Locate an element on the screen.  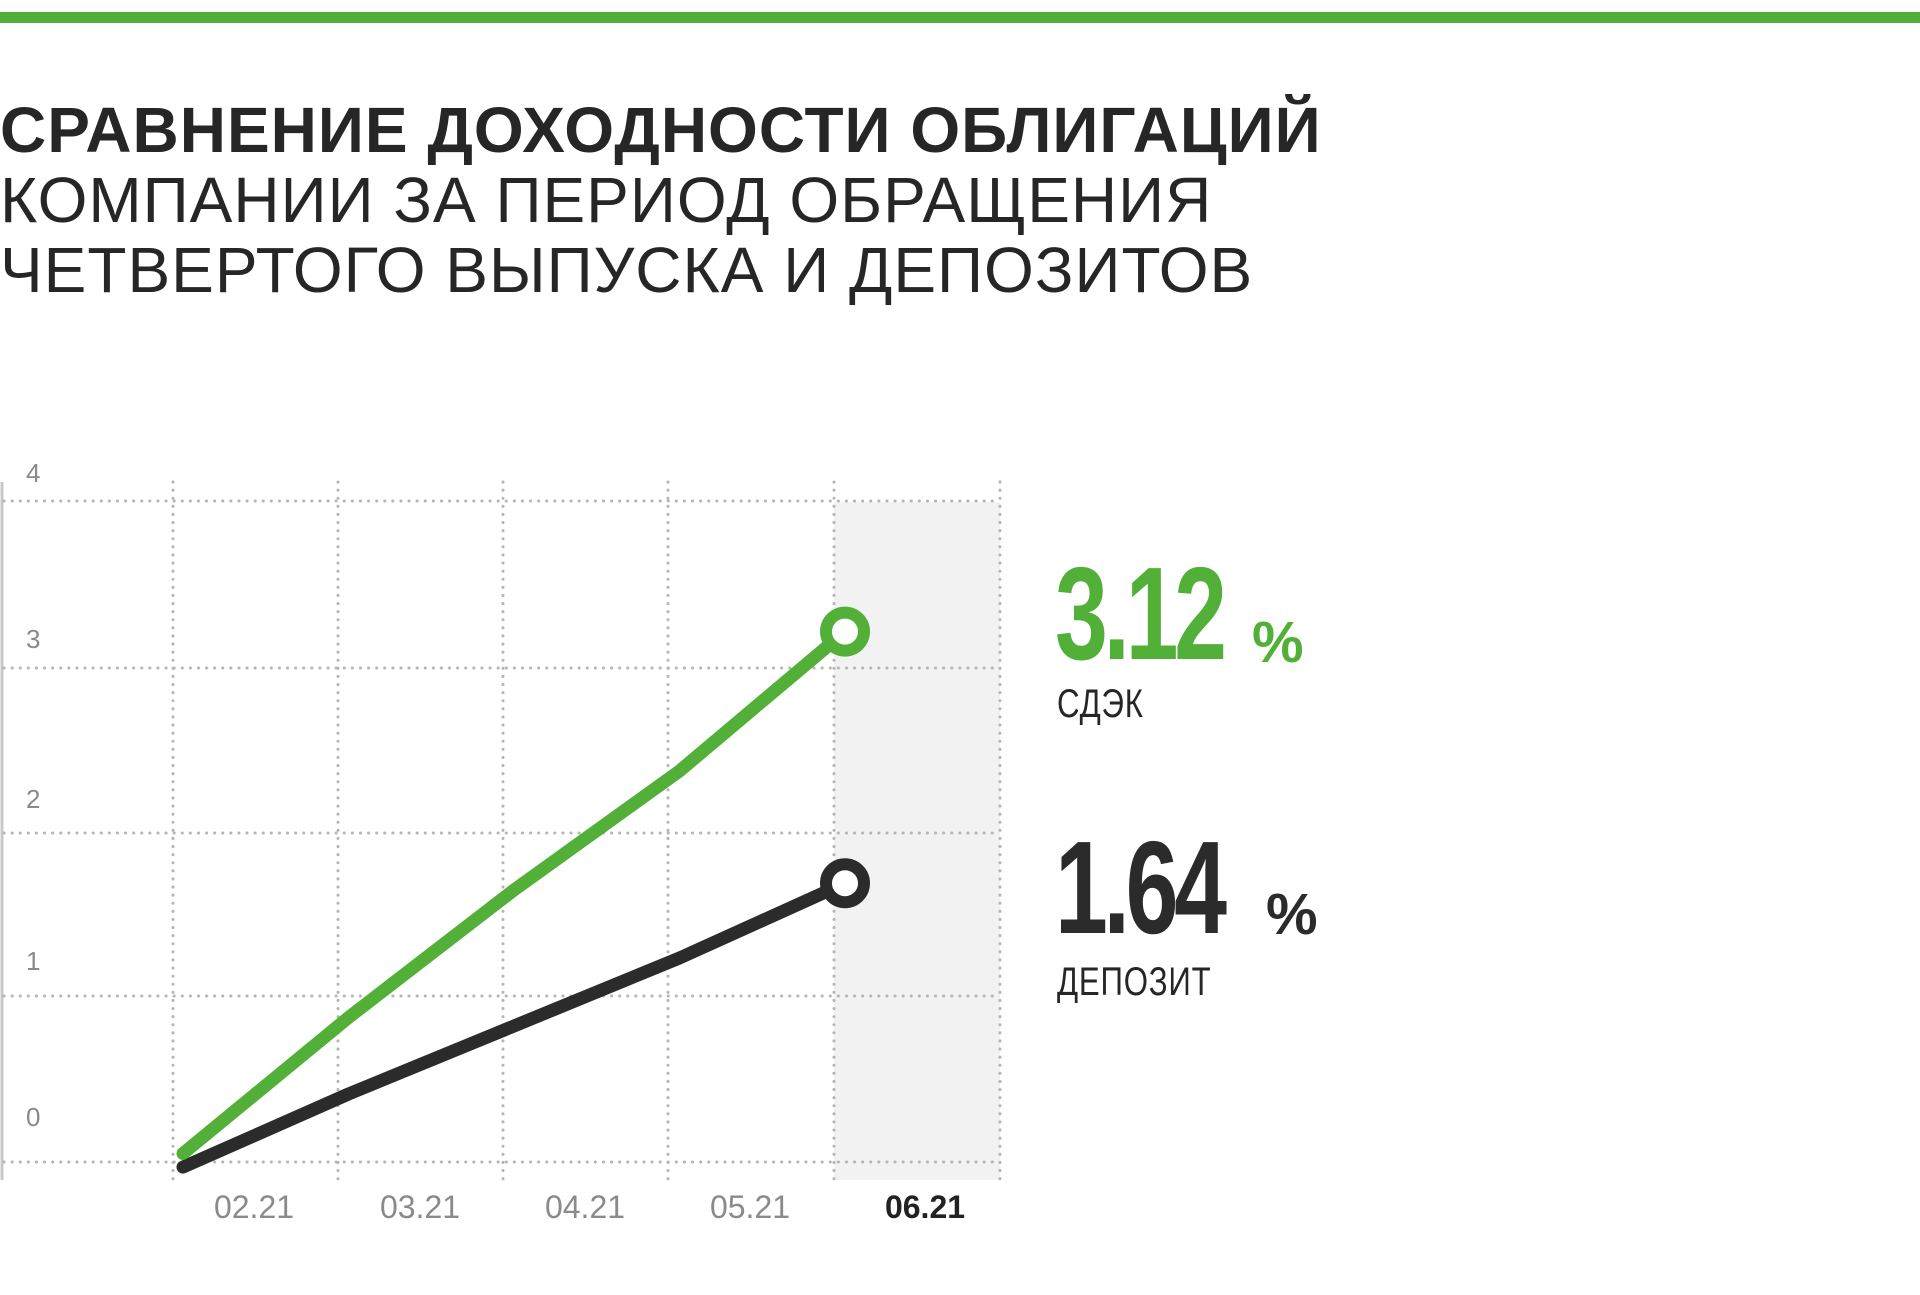
y-tick-label: 4 is located at coordinates (33, 473).